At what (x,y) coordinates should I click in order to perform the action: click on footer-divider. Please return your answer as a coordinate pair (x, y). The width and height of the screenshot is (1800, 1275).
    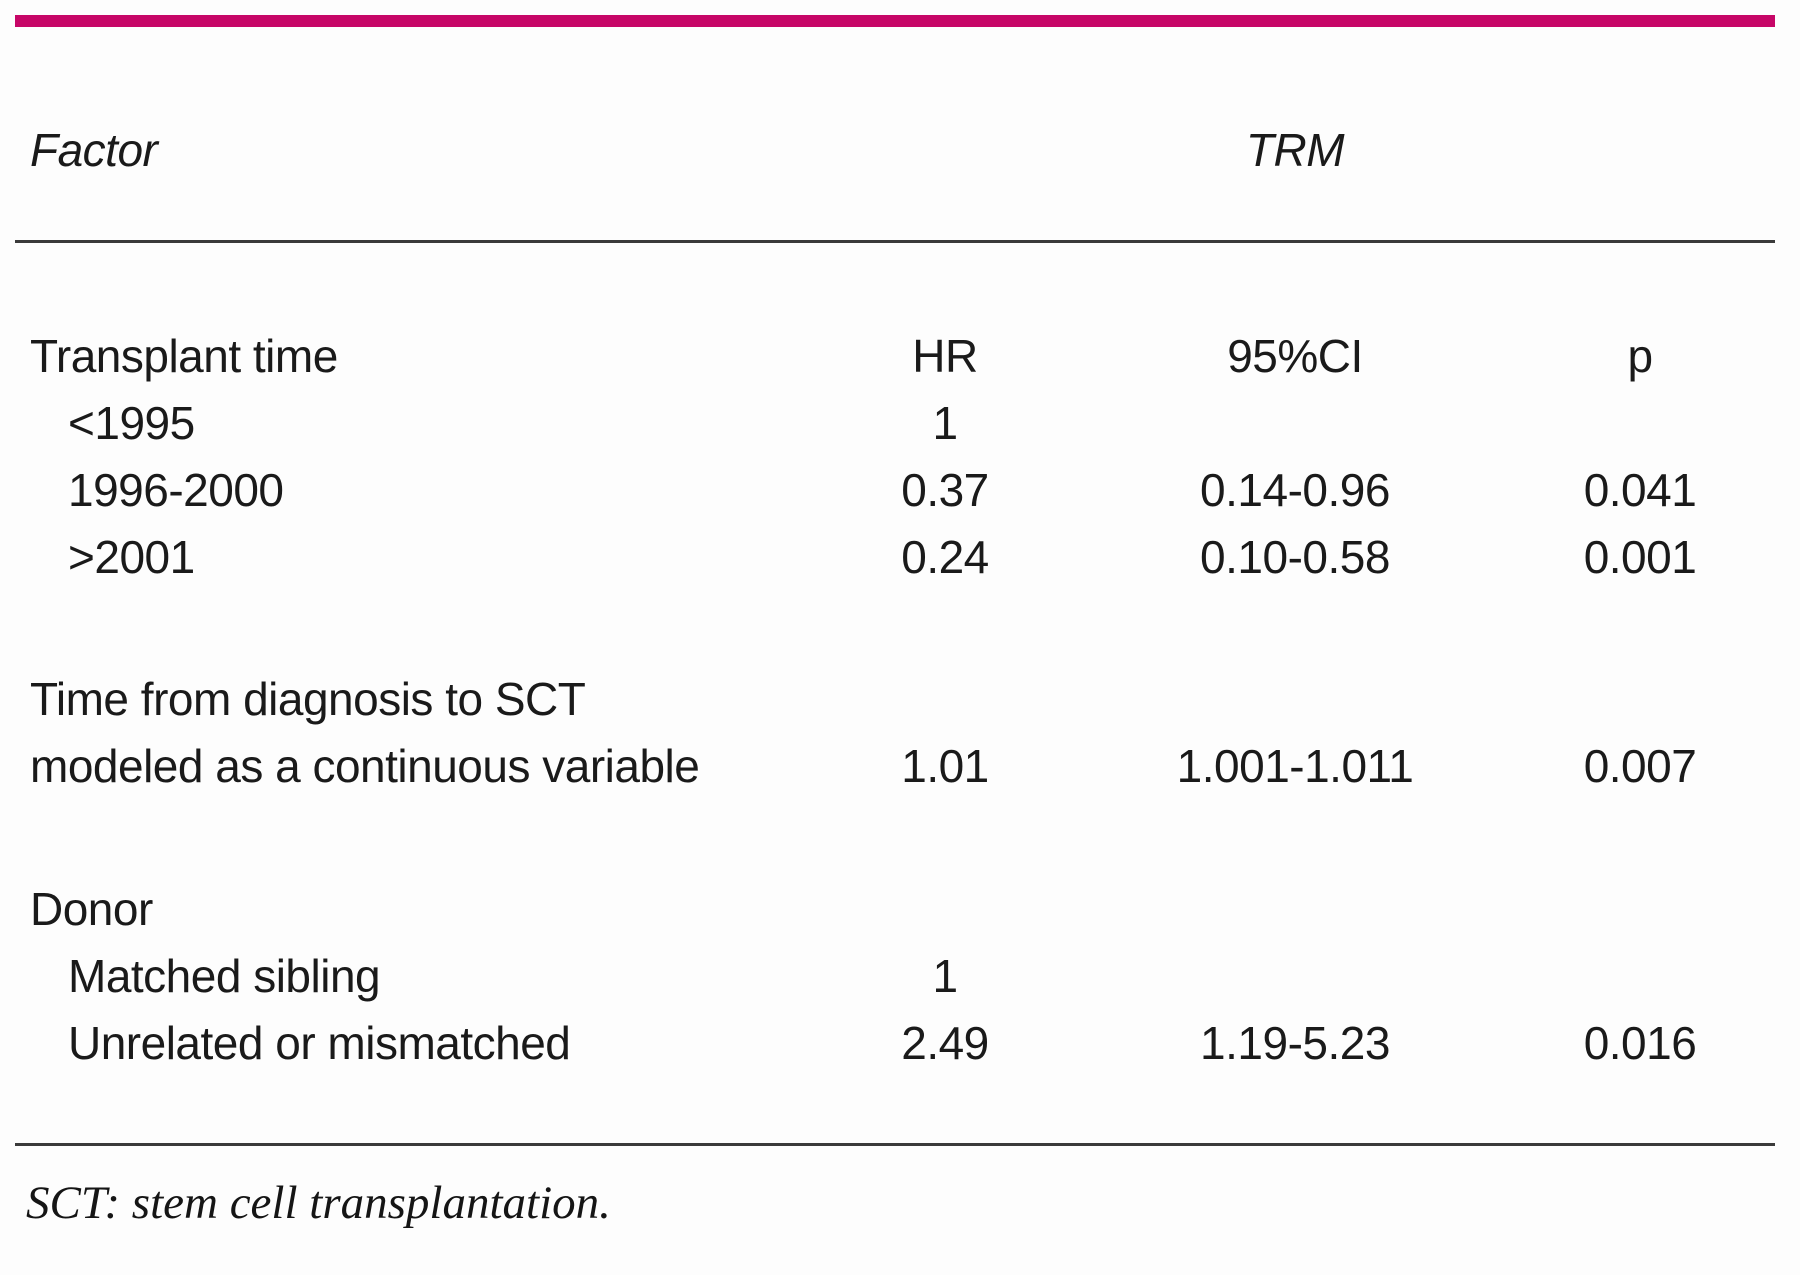
    Looking at the image, I should click on (895, 1144).